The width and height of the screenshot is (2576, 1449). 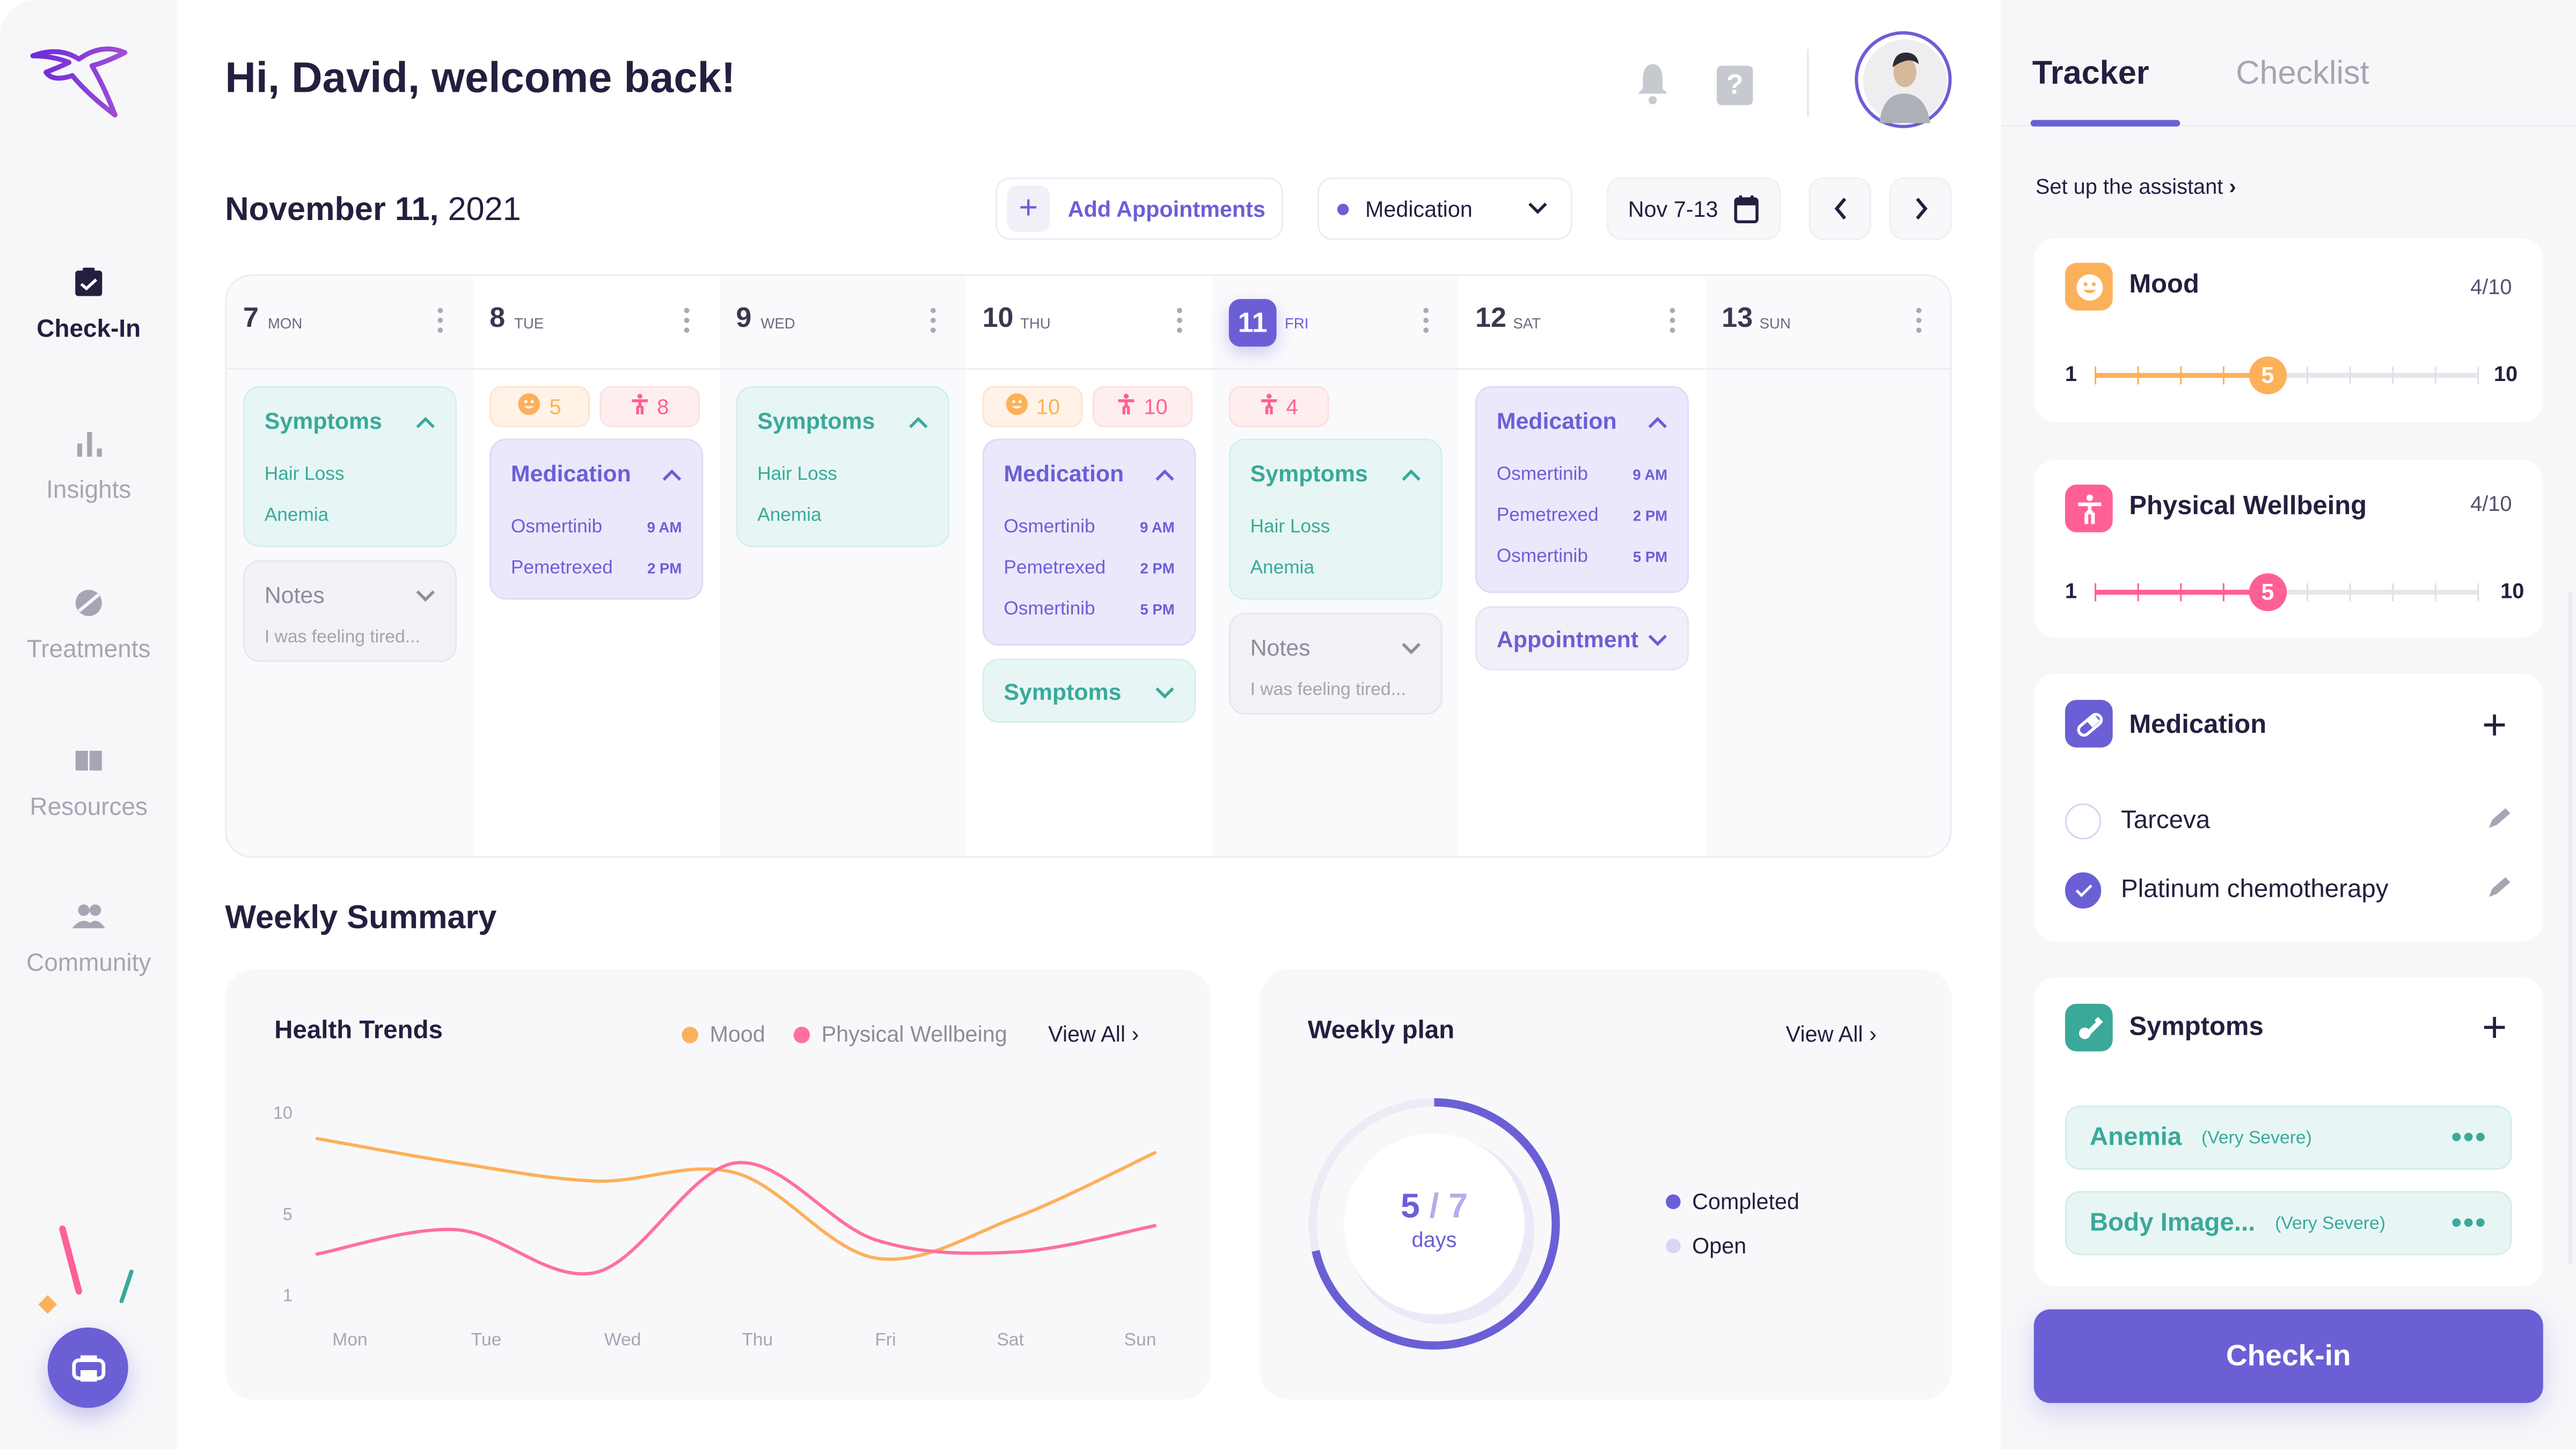 I want to click on symptom-item: Anemia (Very Severe) •••, so click(x=2288, y=1138).